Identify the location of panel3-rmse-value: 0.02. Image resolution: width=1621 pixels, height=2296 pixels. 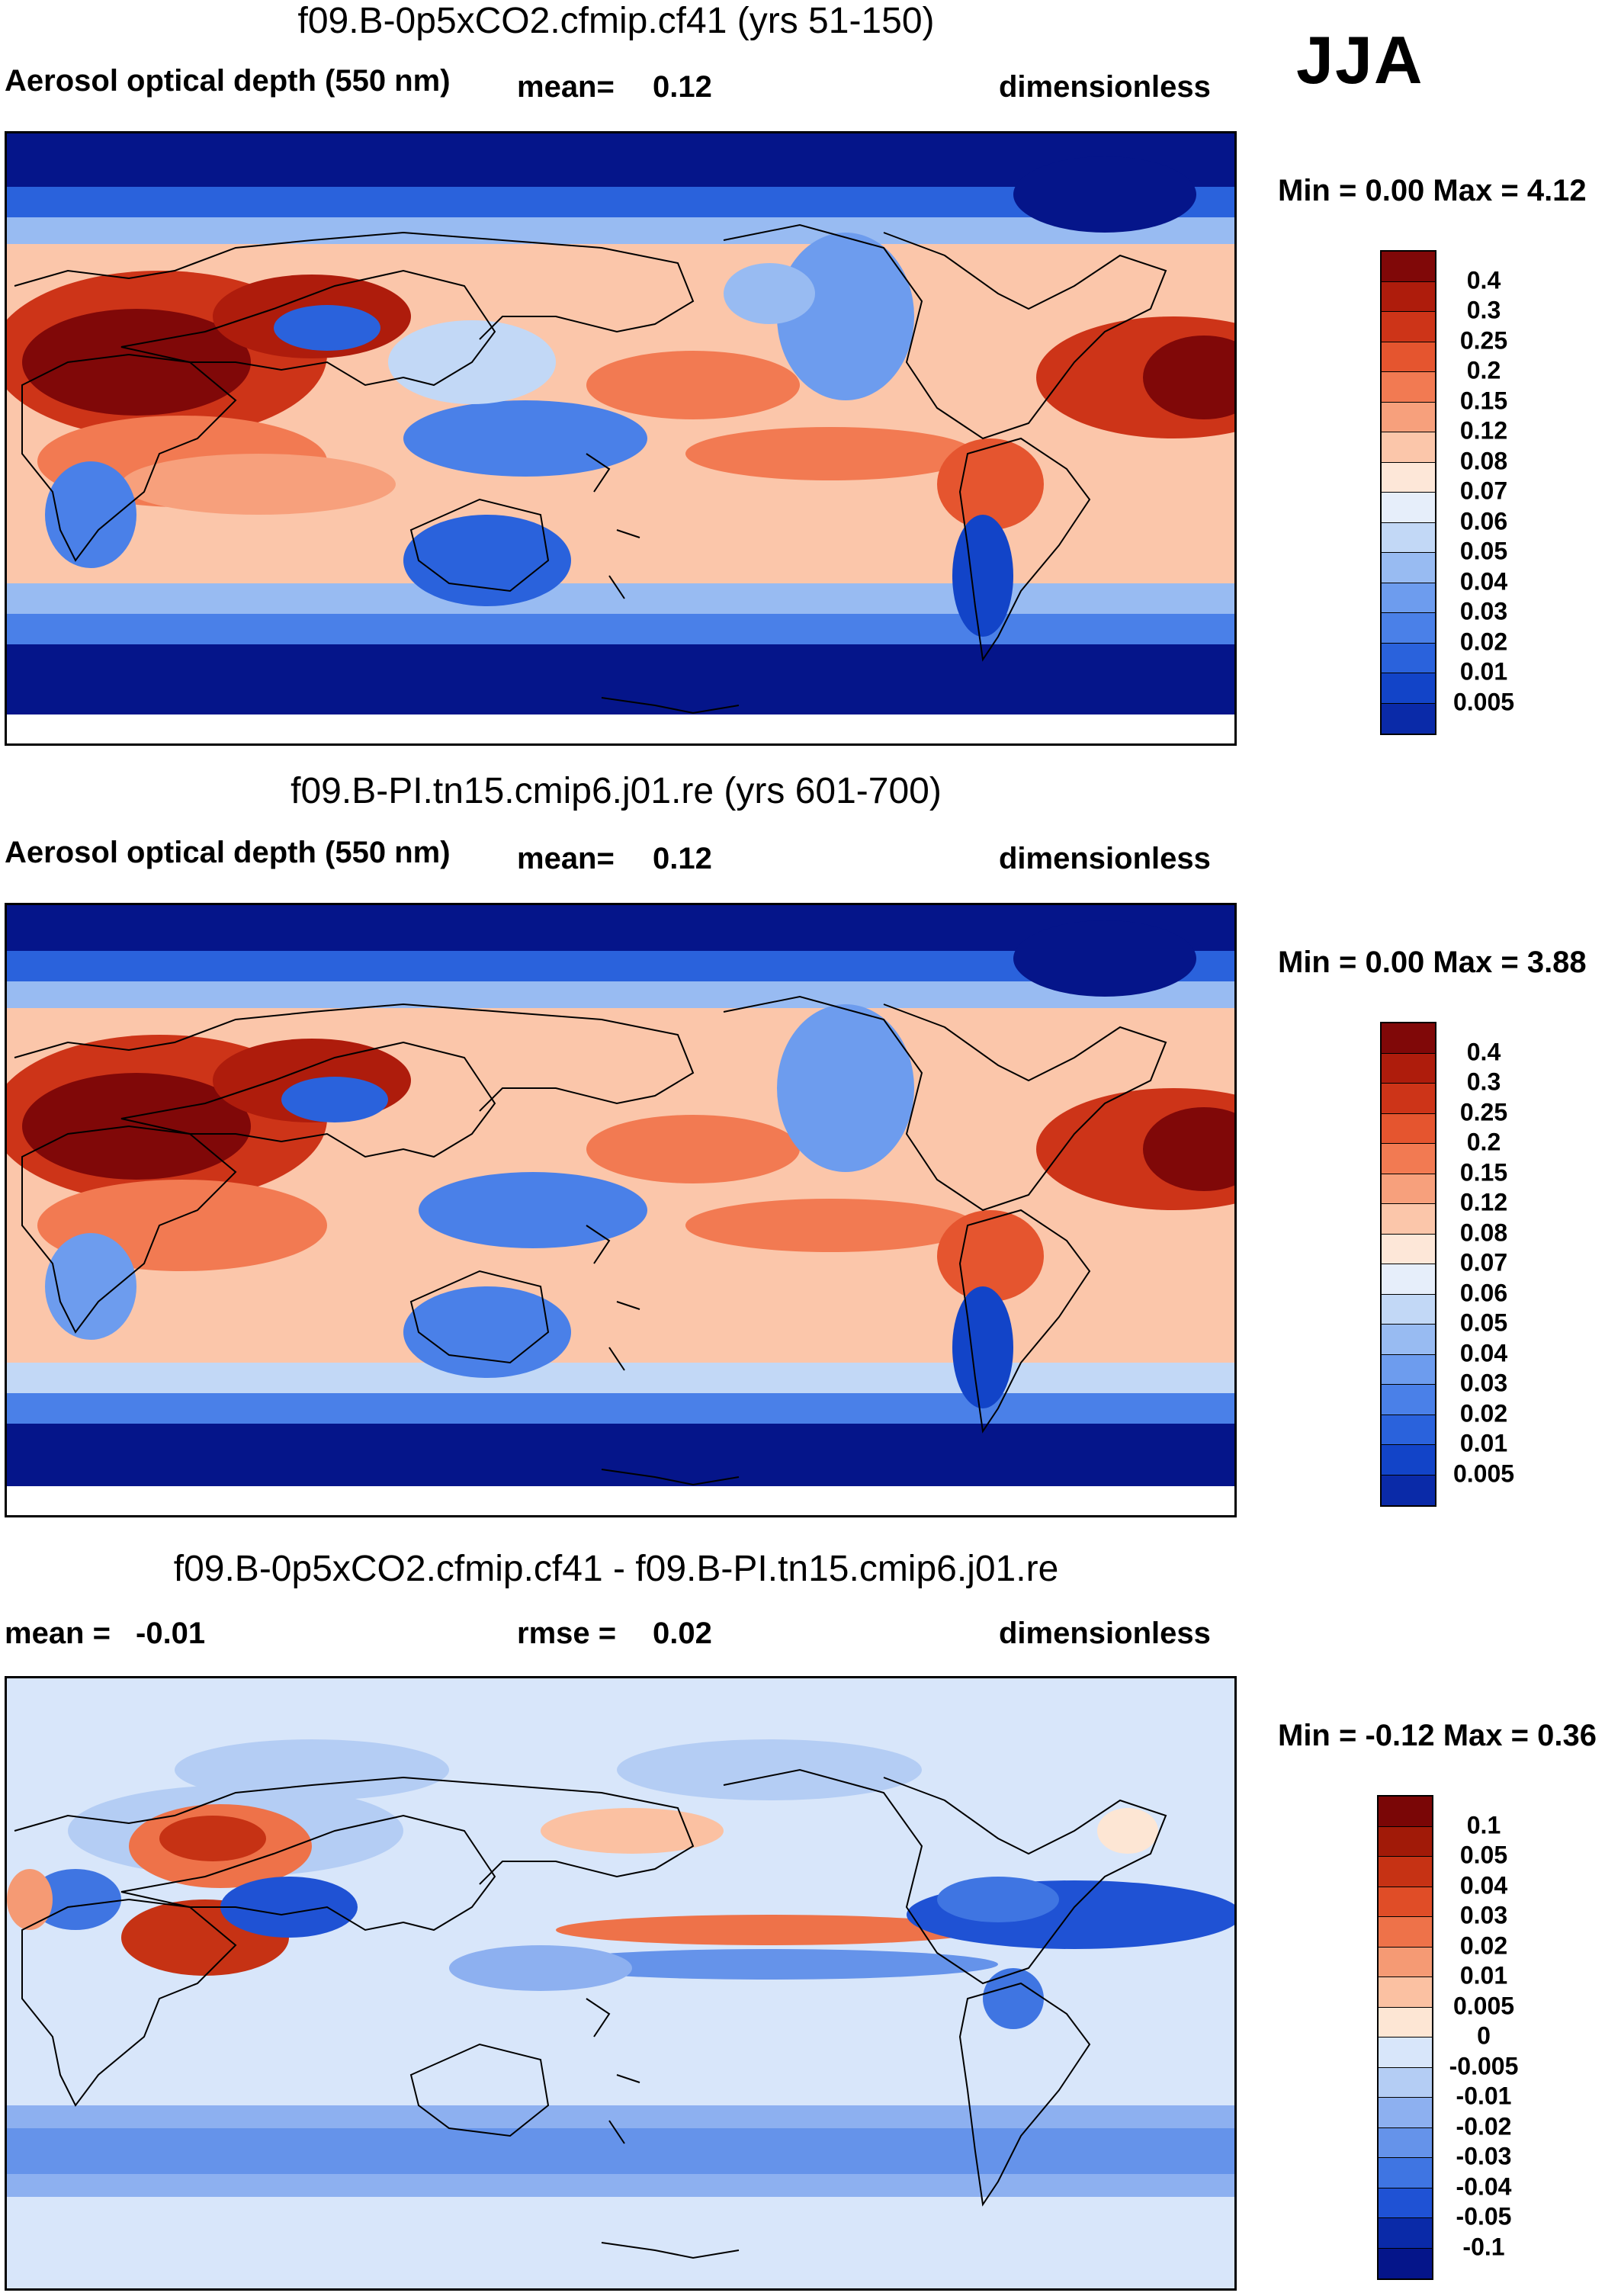
(682, 1633).